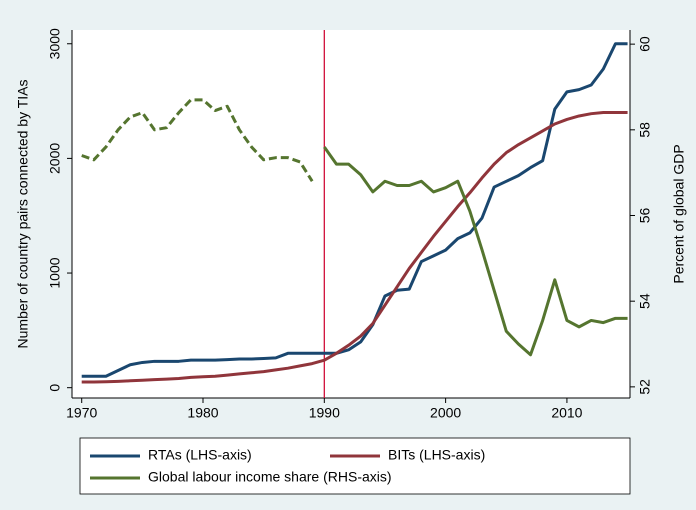 The height and width of the screenshot is (510, 696). Describe the element at coordinates (645, 130) in the screenshot. I see `y2-tick-label: 58` at that location.